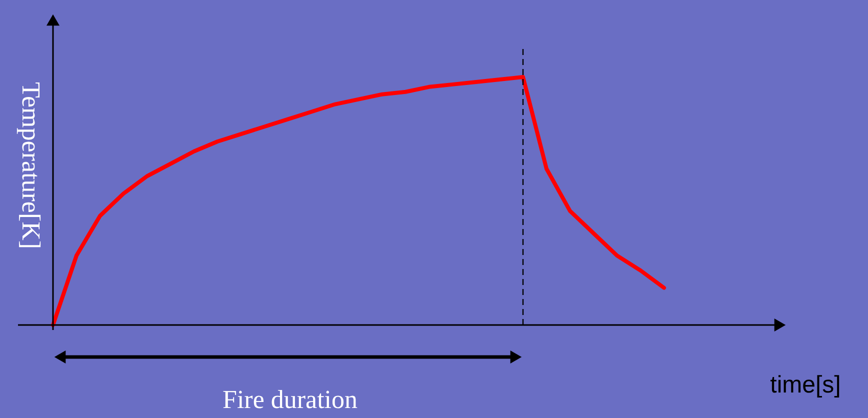 This screenshot has width=868, height=418. What do you see at coordinates (31, 166) in the screenshot?
I see `y-axis-title: Temperature[K]` at bounding box center [31, 166].